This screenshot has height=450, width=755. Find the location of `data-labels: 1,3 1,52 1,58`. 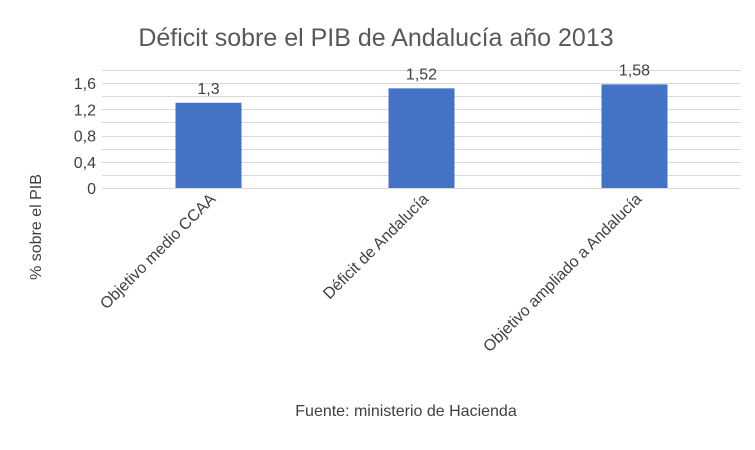

data-labels: 1,3 1,52 1,58 is located at coordinates (423, 79).